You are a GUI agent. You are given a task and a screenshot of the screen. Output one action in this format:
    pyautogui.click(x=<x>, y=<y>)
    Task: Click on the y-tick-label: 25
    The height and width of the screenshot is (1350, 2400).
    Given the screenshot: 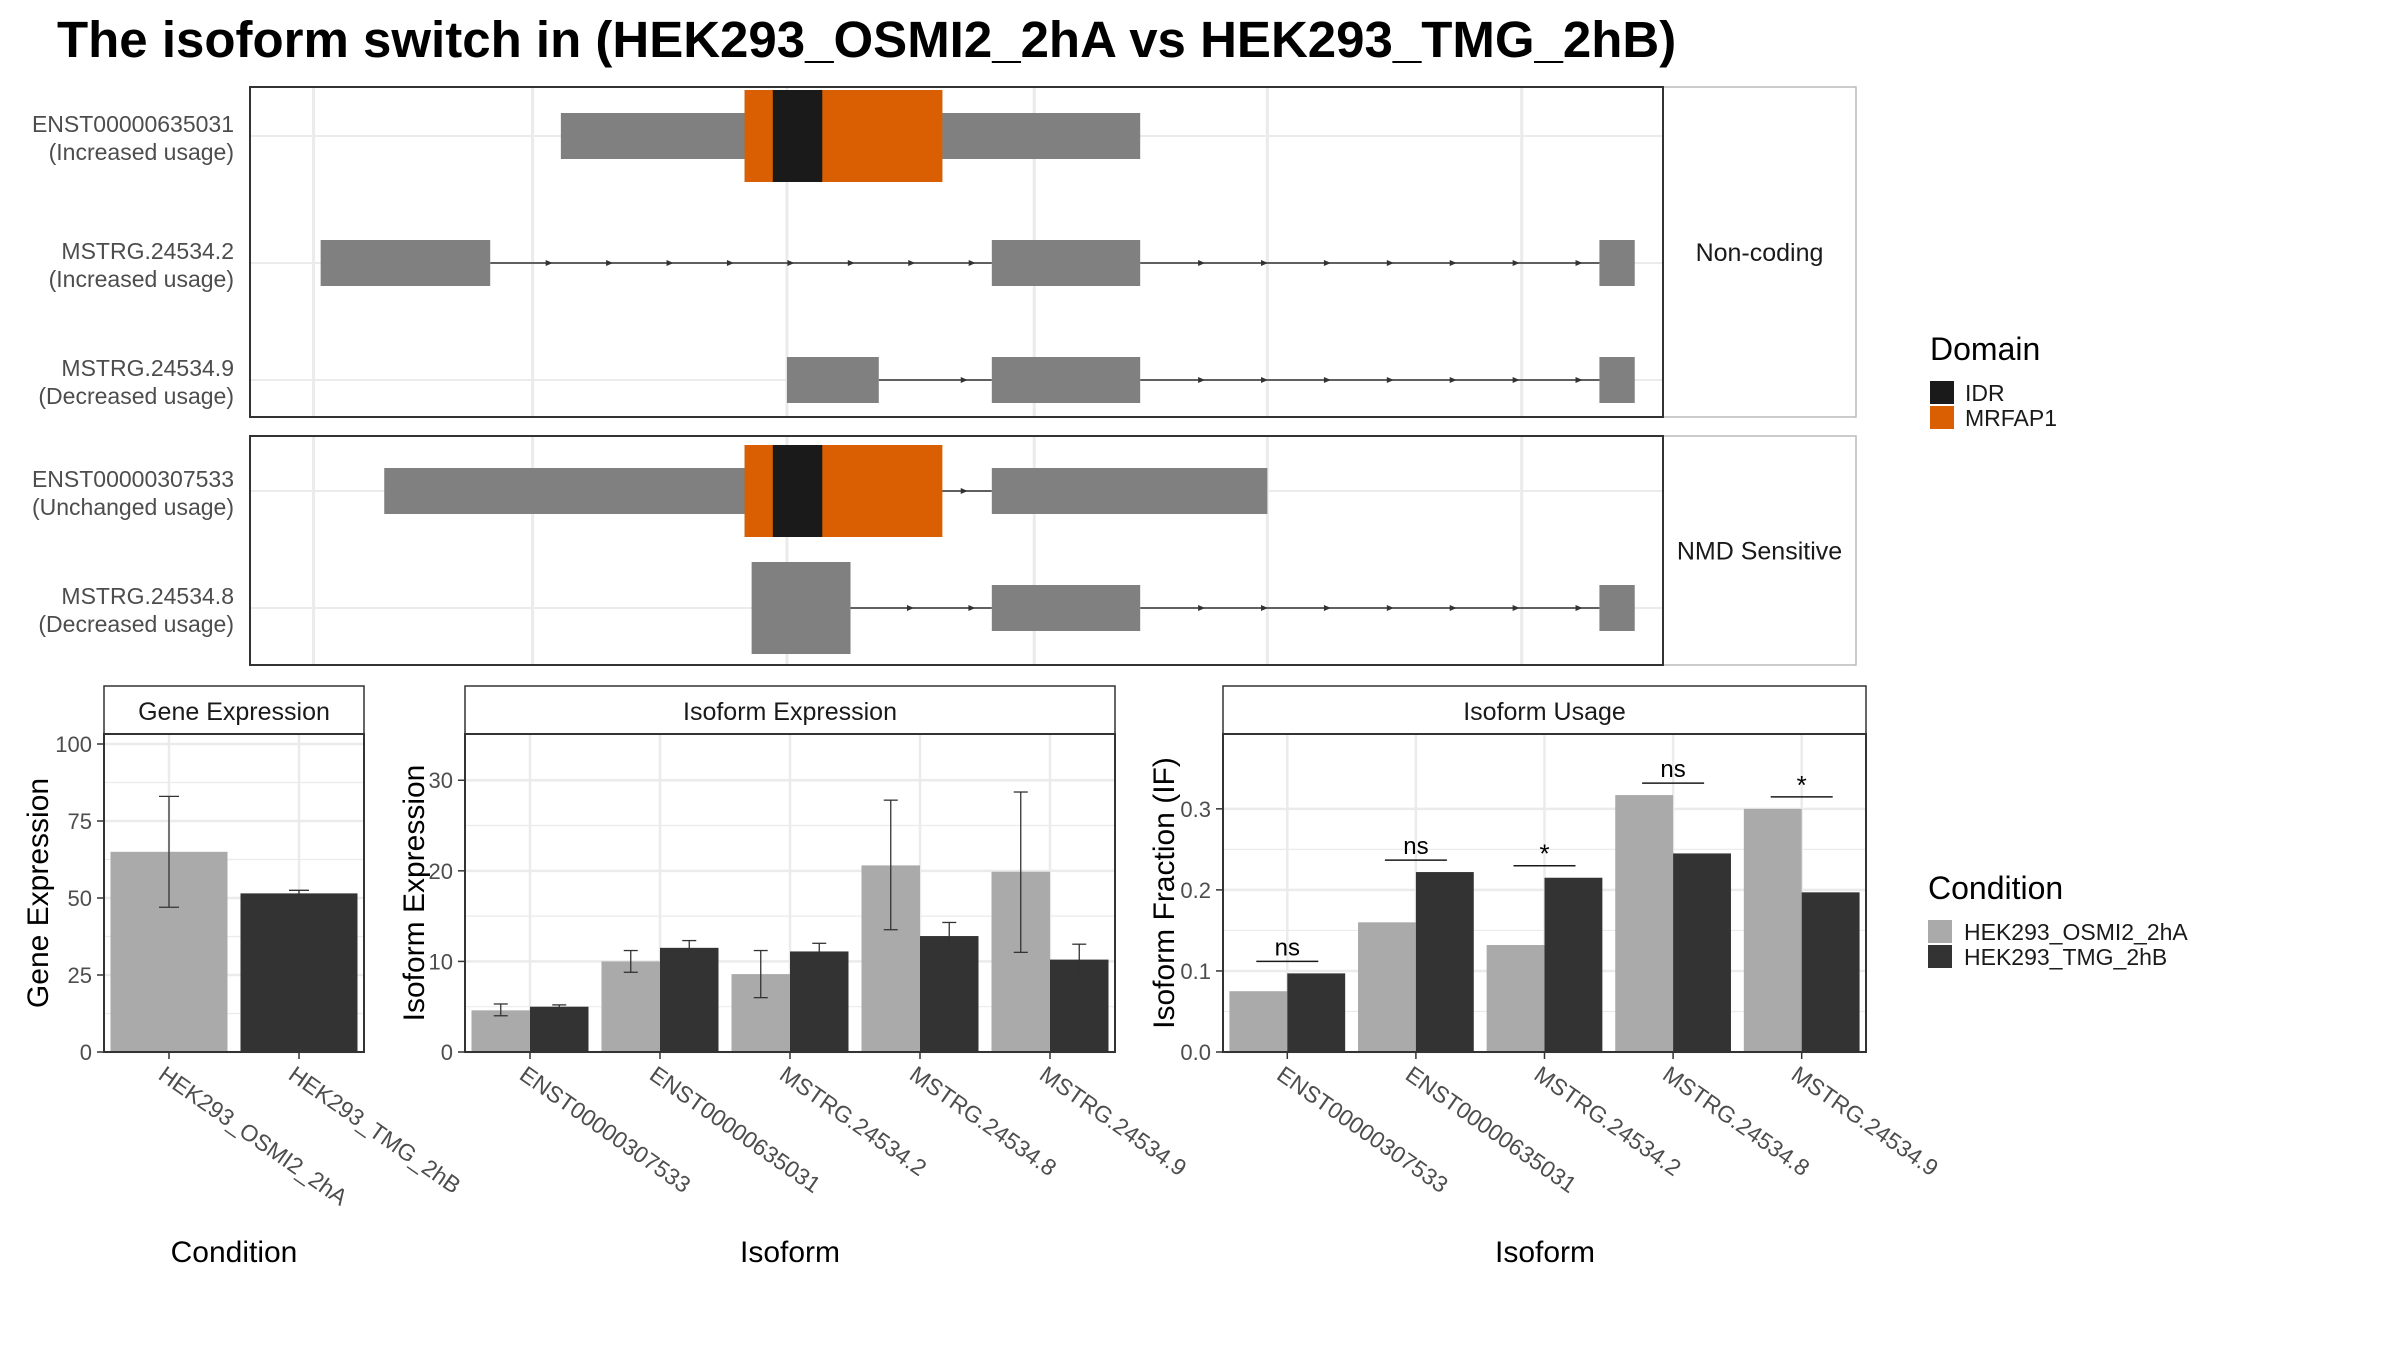 What is the action you would take?
    pyautogui.click(x=80, y=975)
    